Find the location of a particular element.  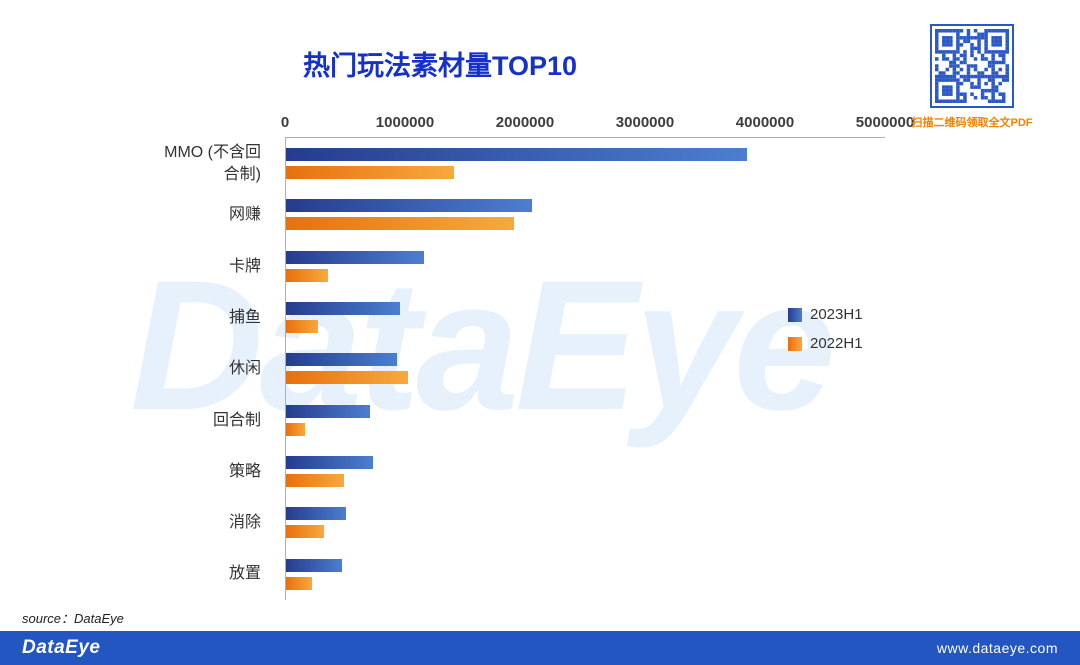

category-label-text: 卡牌 is located at coordinates (244, 266).